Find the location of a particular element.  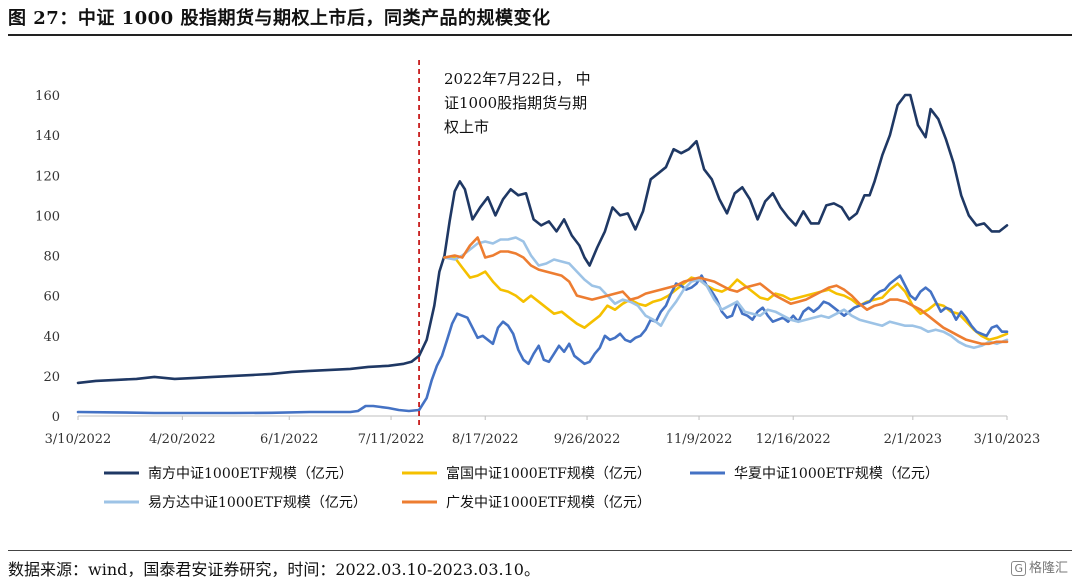

y-tick-label: 100 is located at coordinates (47, 216).